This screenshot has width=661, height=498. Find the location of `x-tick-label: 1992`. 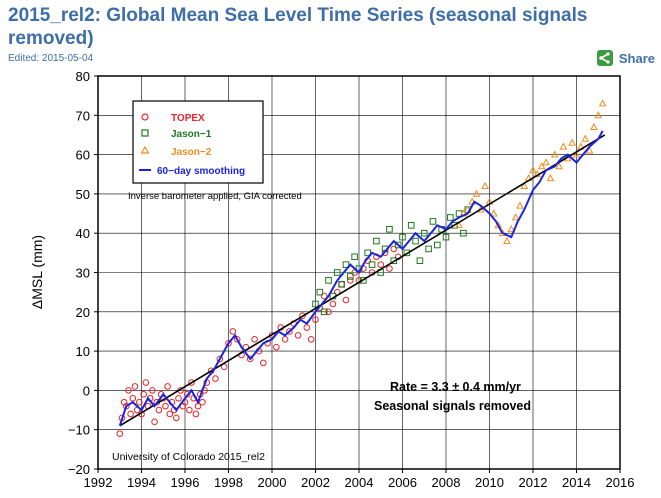

x-tick-label: 1992 is located at coordinates (98, 482).